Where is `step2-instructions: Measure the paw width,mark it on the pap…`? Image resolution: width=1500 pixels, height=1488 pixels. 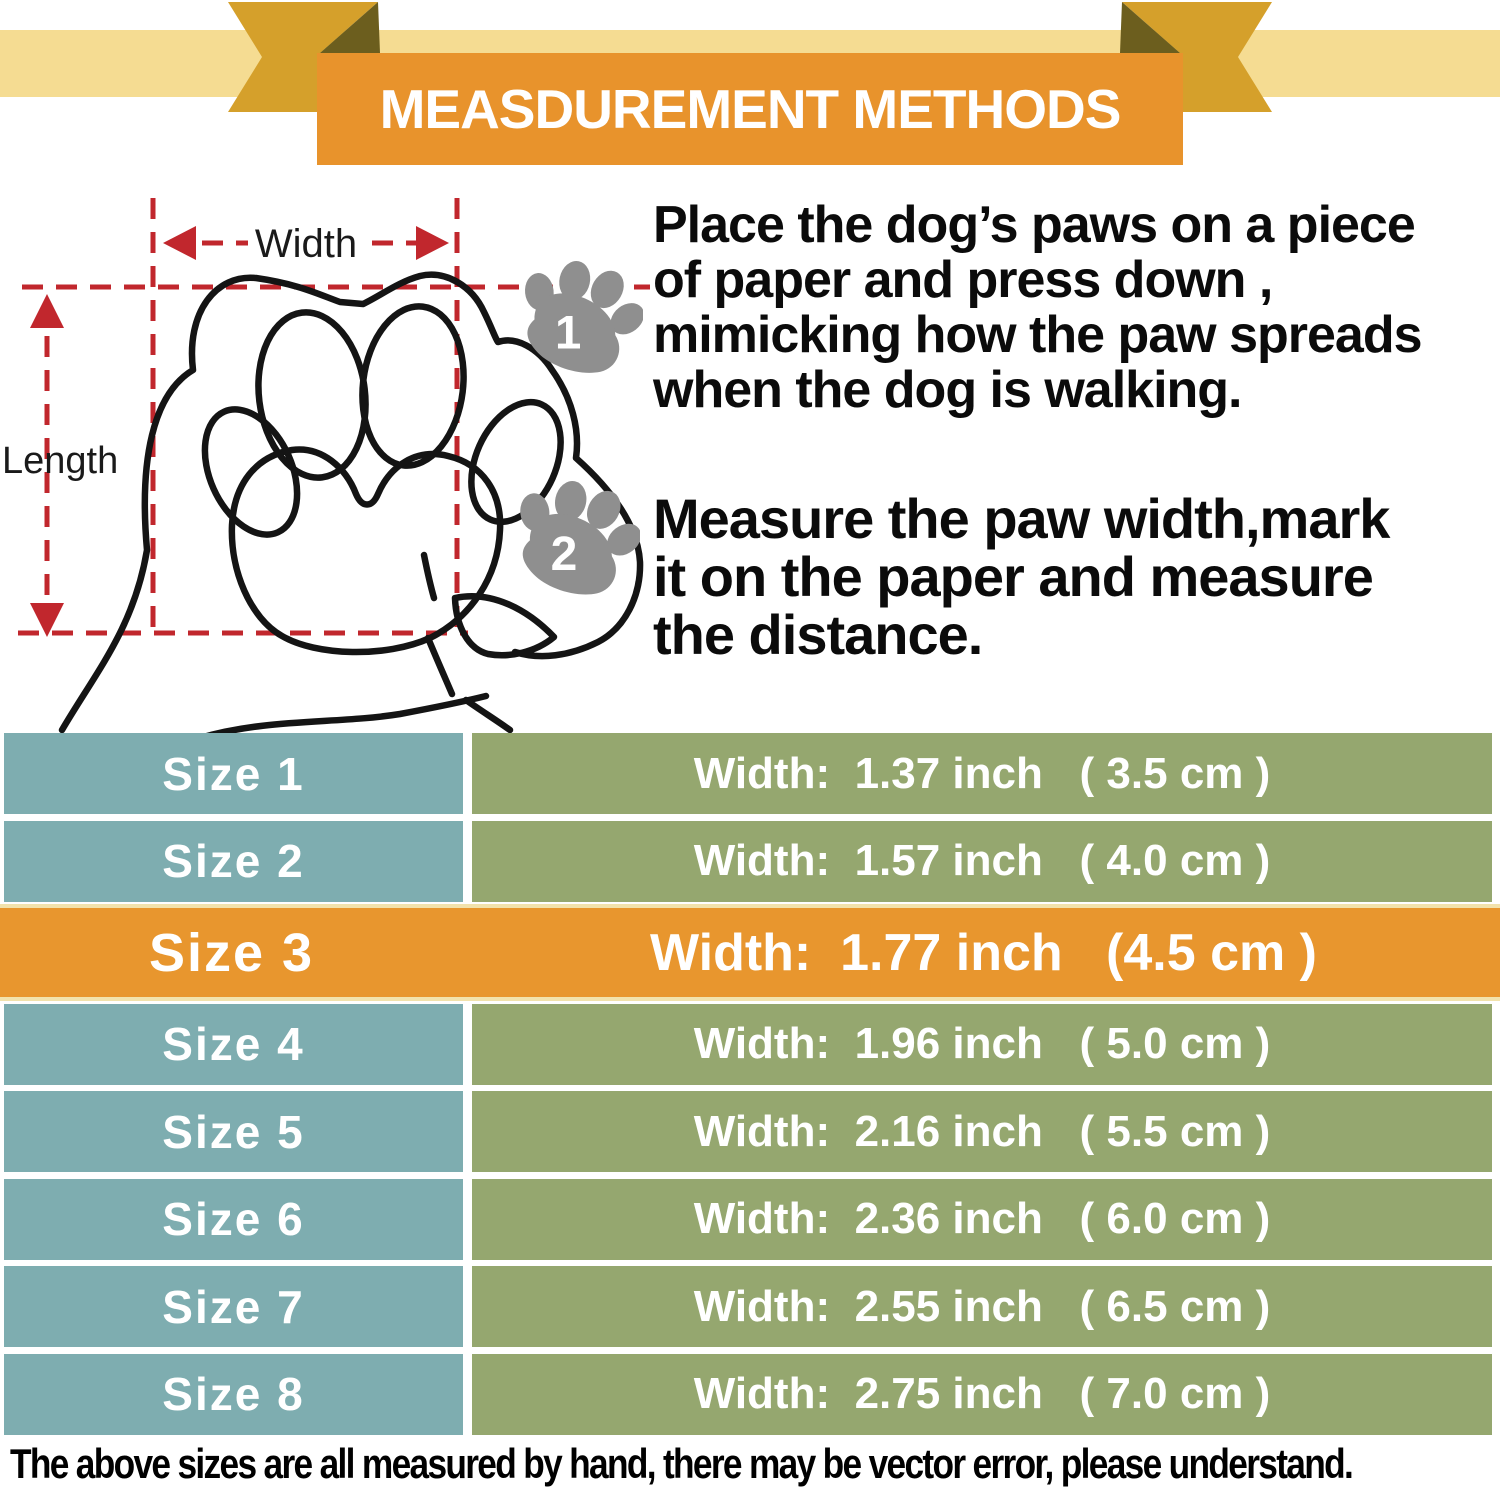
step2-instructions: Measure the paw width,mark it on the pap… is located at coordinates (1021, 576).